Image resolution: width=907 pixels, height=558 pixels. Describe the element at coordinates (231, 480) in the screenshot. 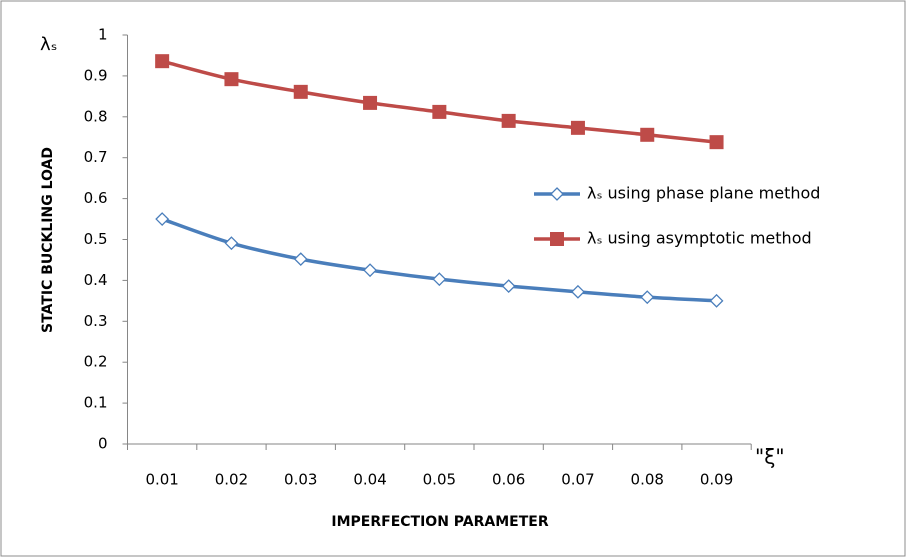

I see `x-tick-label: 0.02` at that location.